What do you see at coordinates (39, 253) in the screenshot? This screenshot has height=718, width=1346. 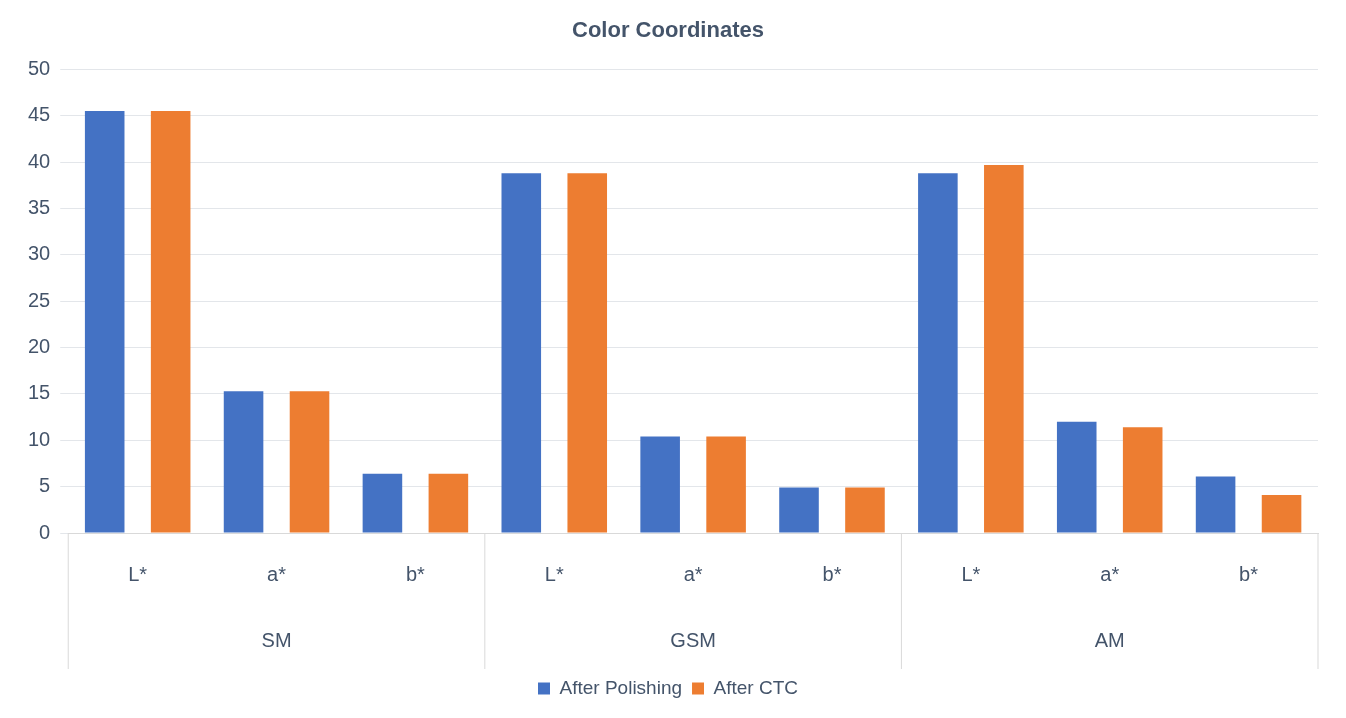 I see `y-tick-label: 30` at bounding box center [39, 253].